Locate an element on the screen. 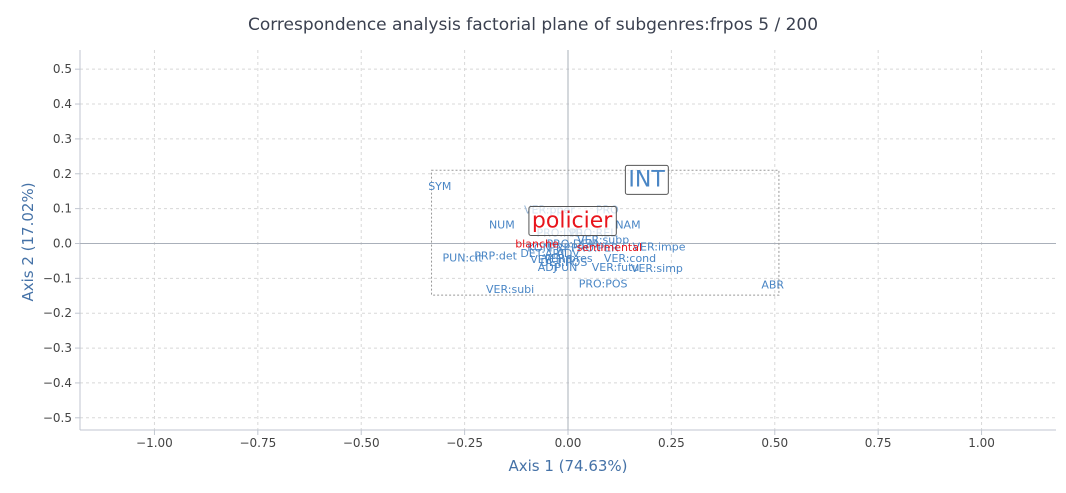  y-tick-label: 0.1 is located at coordinates (62, 209).